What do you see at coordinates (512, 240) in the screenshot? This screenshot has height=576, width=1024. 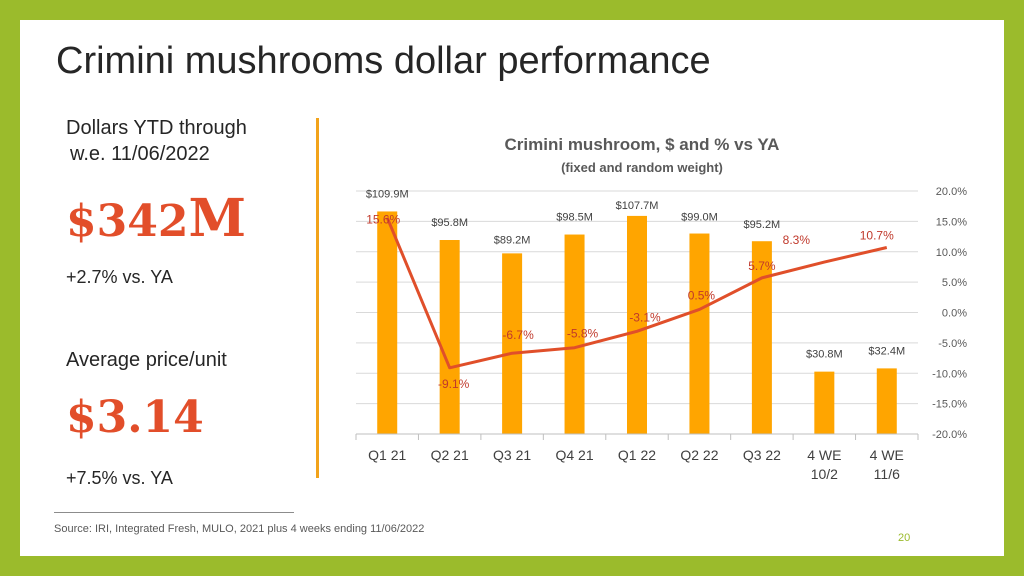 I see `bar-data-label: $89.2M` at bounding box center [512, 240].